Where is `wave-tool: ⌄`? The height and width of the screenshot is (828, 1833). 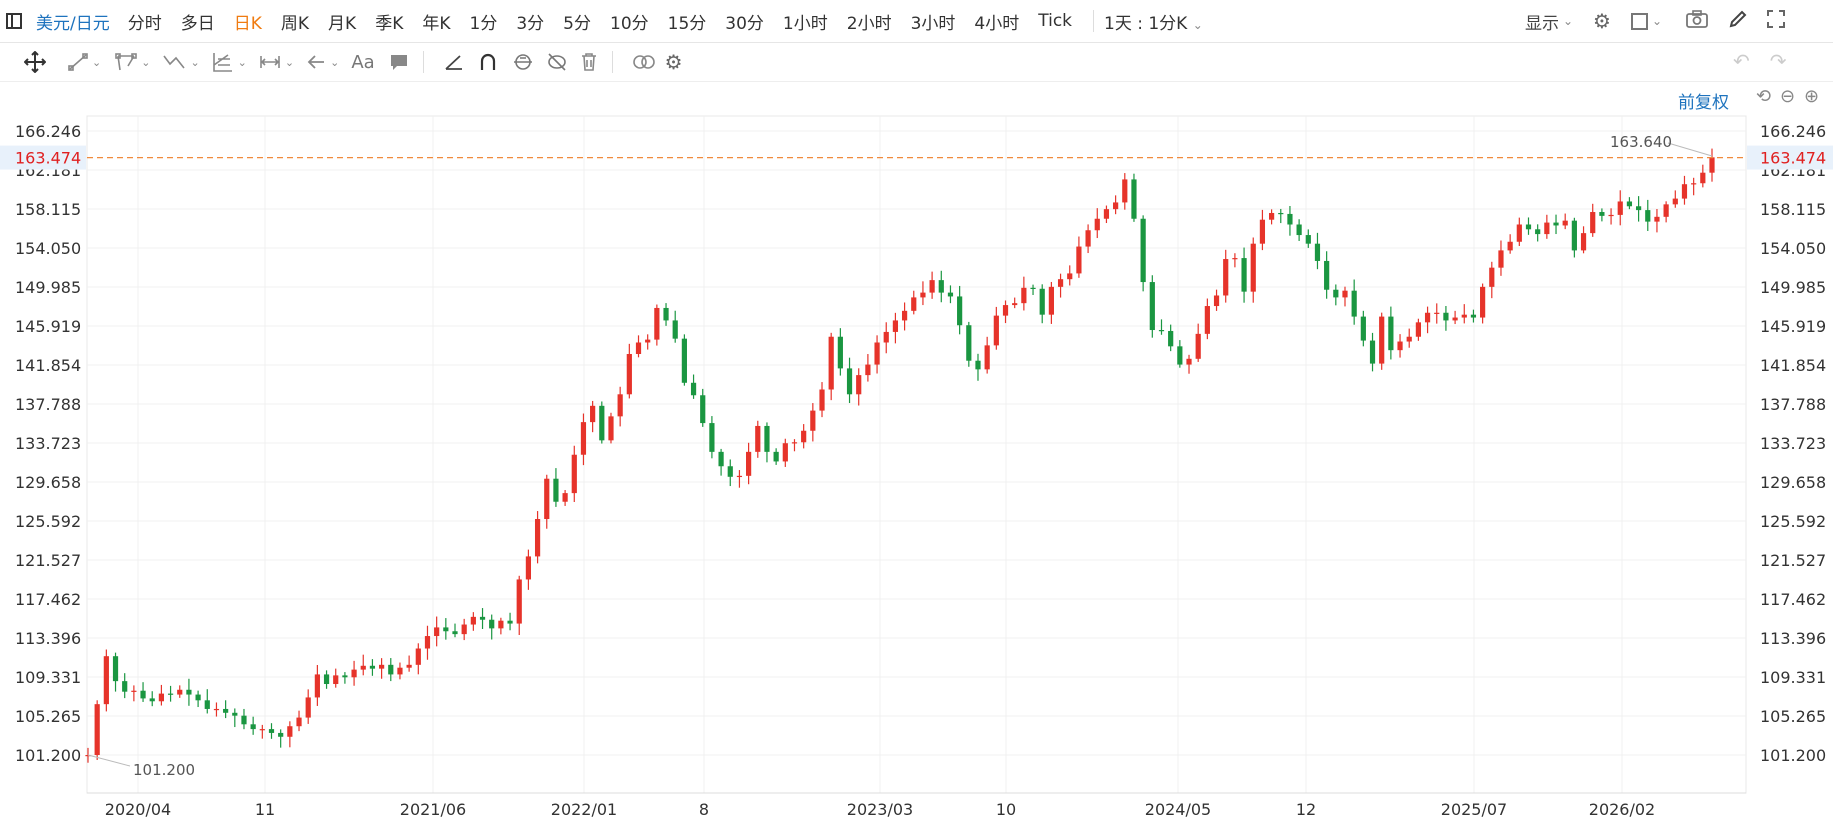
wave-tool: ⌄ is located at coordinates (181, 62).